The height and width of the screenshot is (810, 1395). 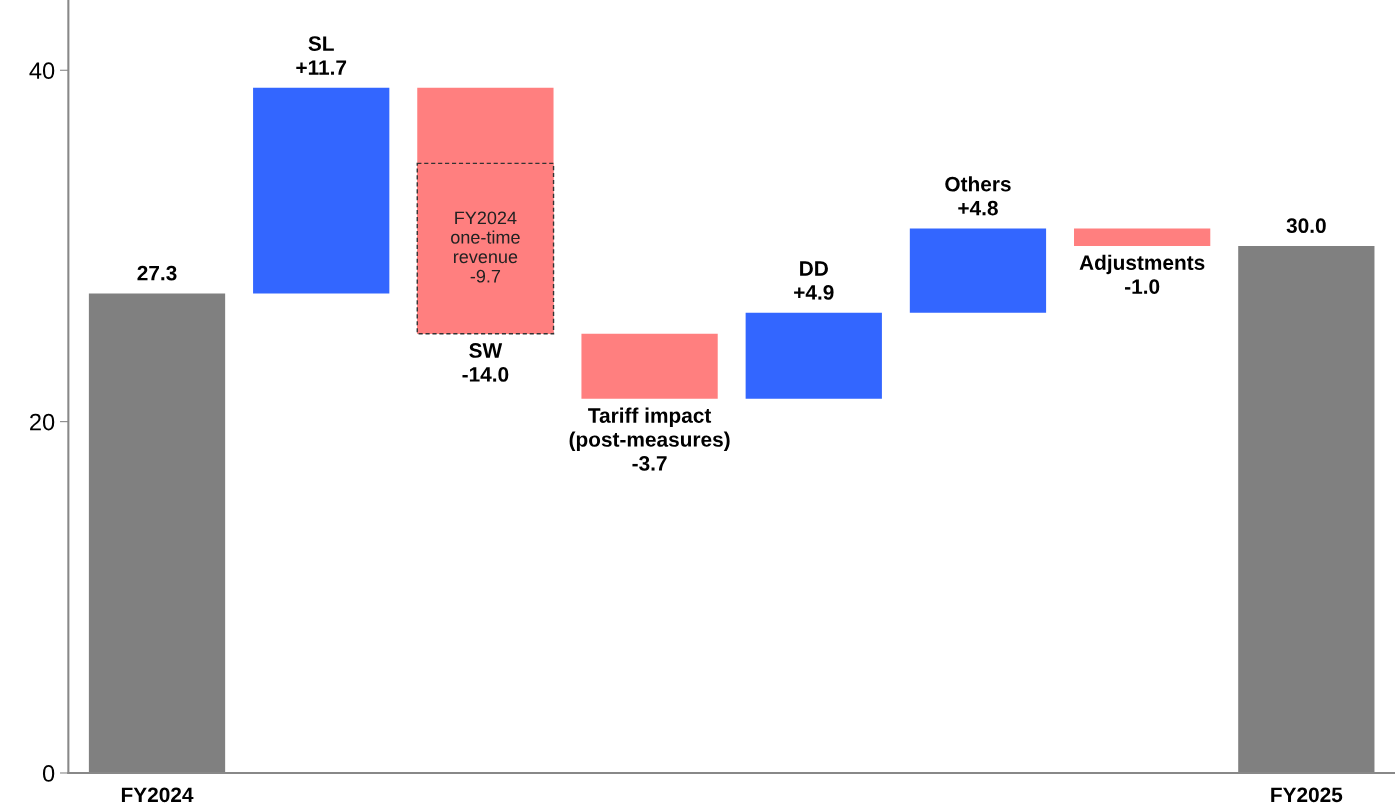 I want to click on data-label: Tariff impact (post-measures) -3.7, so click(x=649, y=439).